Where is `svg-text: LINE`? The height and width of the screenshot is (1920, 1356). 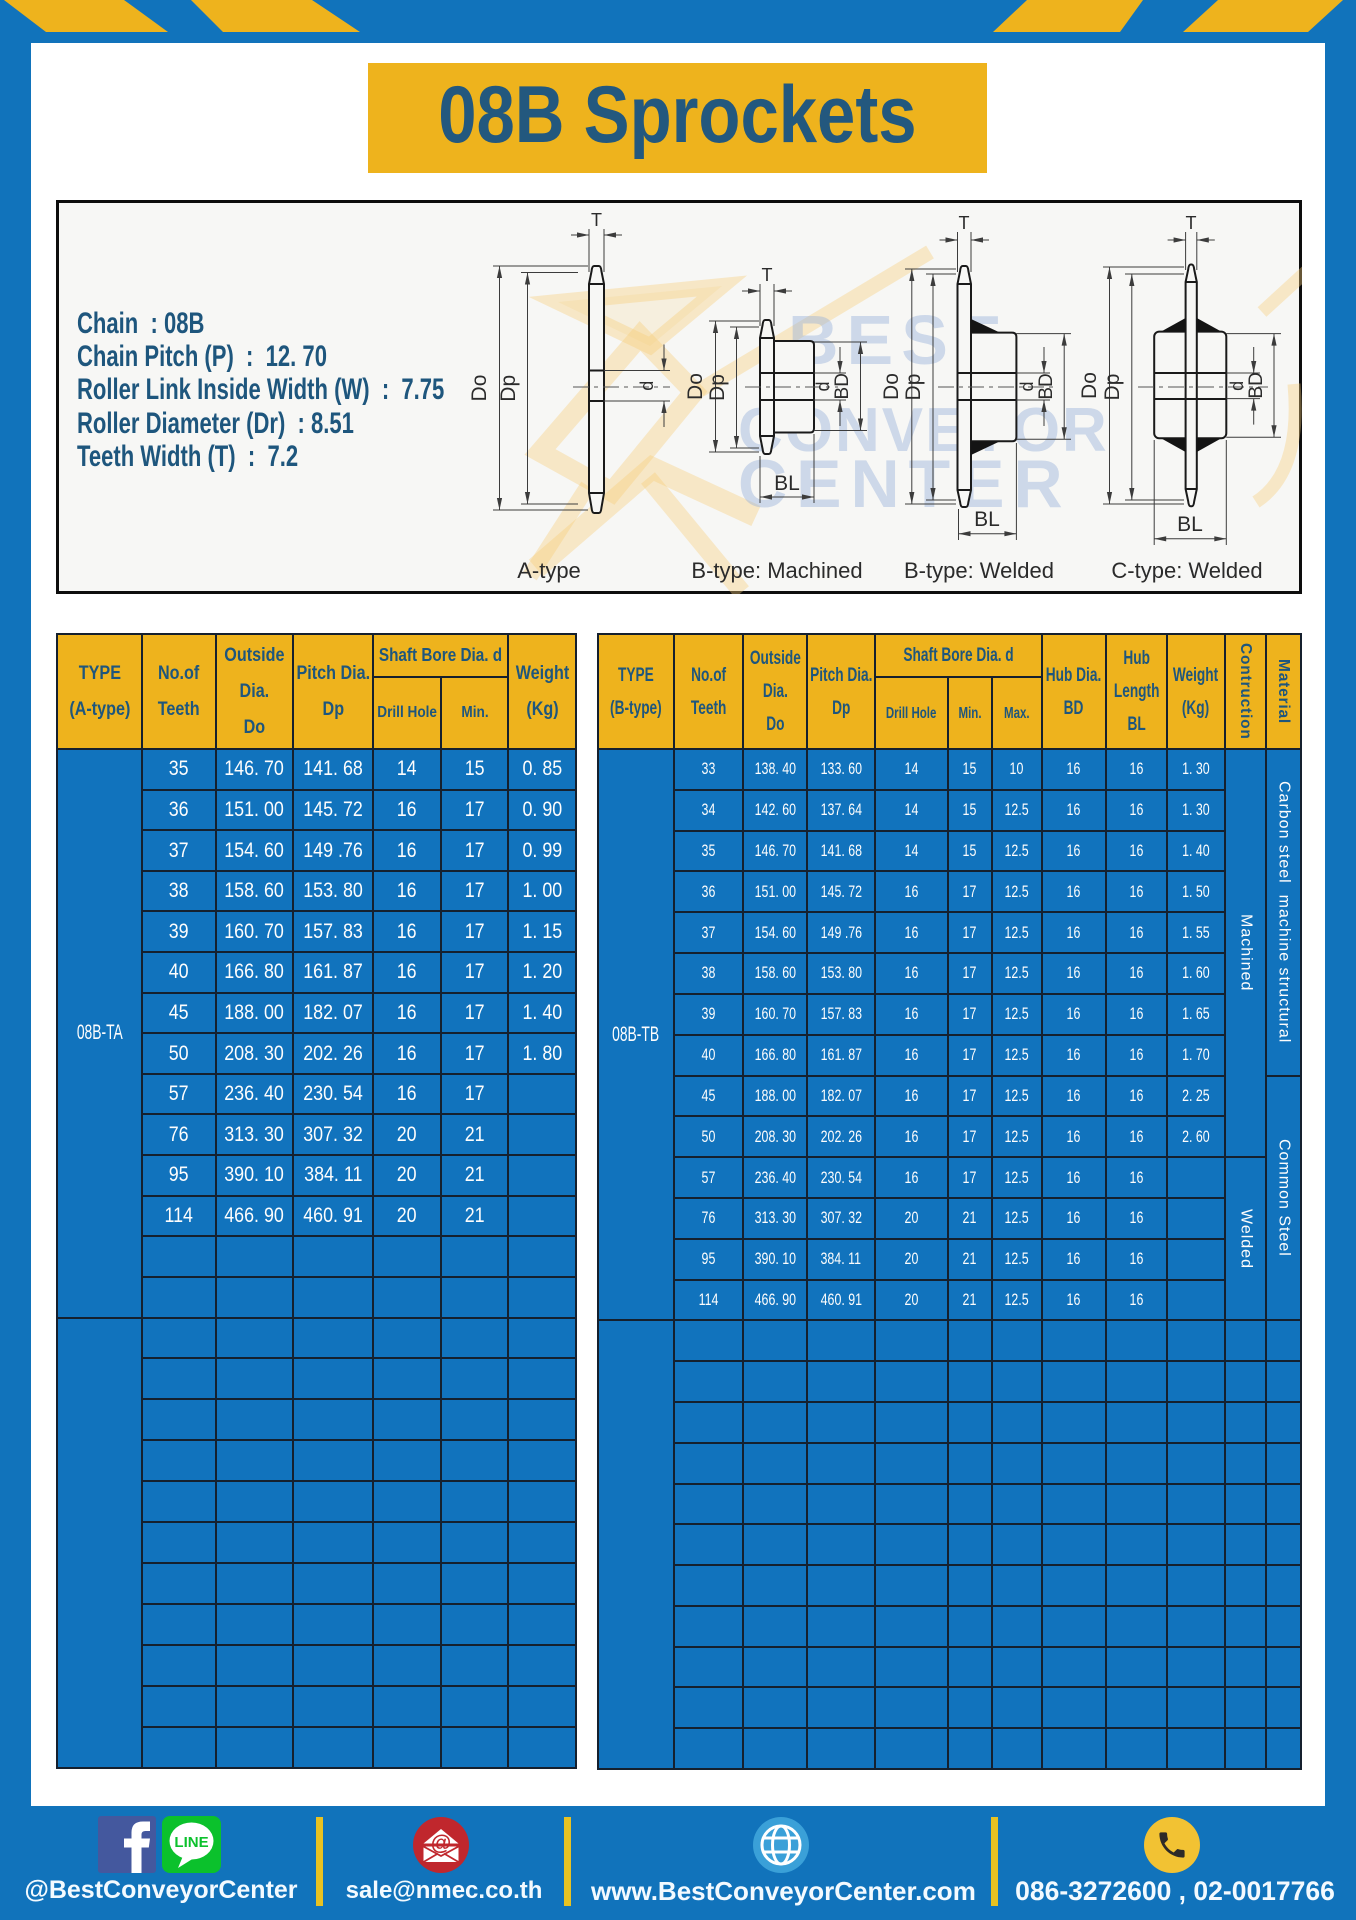 svg-text: LINE is located at coordinates (191, 1842).